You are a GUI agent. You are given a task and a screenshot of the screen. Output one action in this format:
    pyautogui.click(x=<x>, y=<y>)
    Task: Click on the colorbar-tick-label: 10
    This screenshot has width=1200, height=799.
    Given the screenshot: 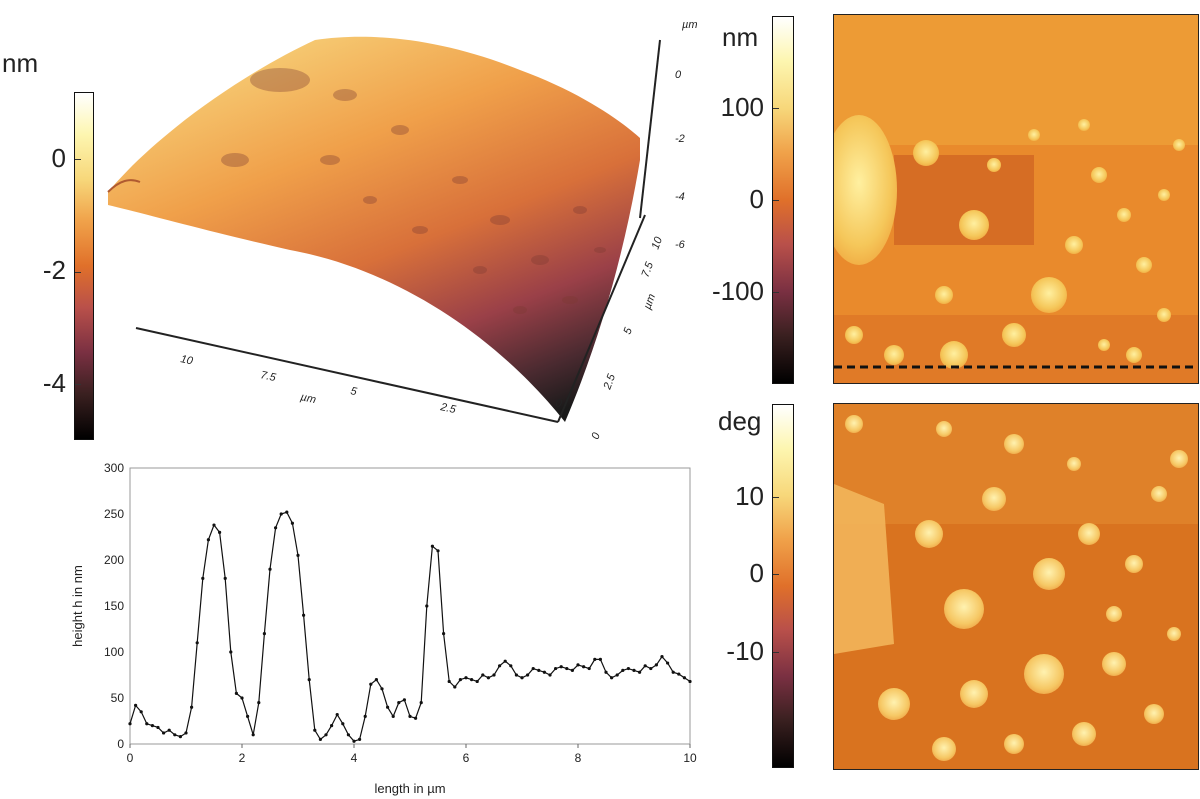 What is the action you would take?
    pyautogui.click(x=749, y=495)
    